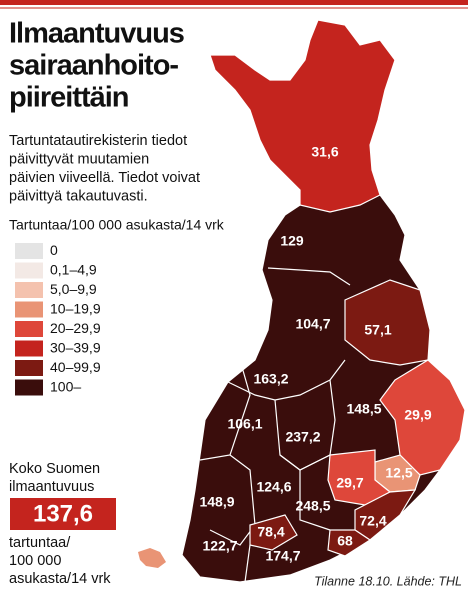  Describe the element at coordinates (324, 152) in the screenshot. I see `region-label: 31,6` at that location.